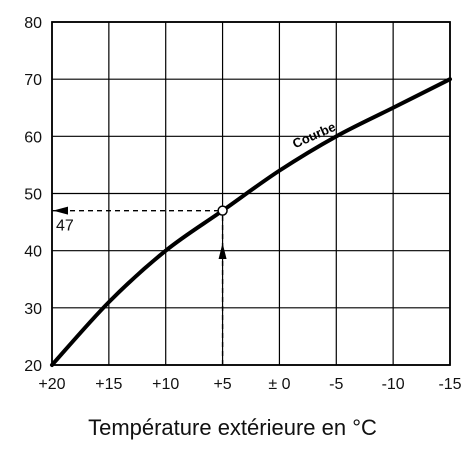 This screenshot has width=465, height=454. What do you see at coordinates (33, 195) in the screenshot?
I see `y-tick-label: 50` at bounding box center [33, 195].